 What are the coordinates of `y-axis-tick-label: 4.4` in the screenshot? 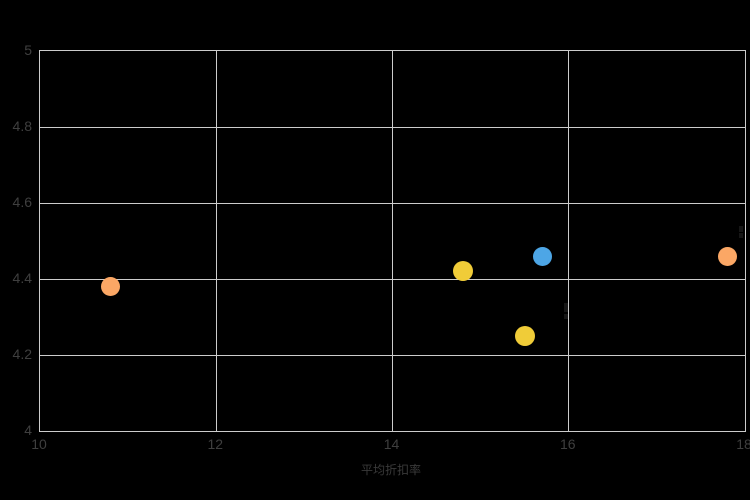 It's located at (22, 278).